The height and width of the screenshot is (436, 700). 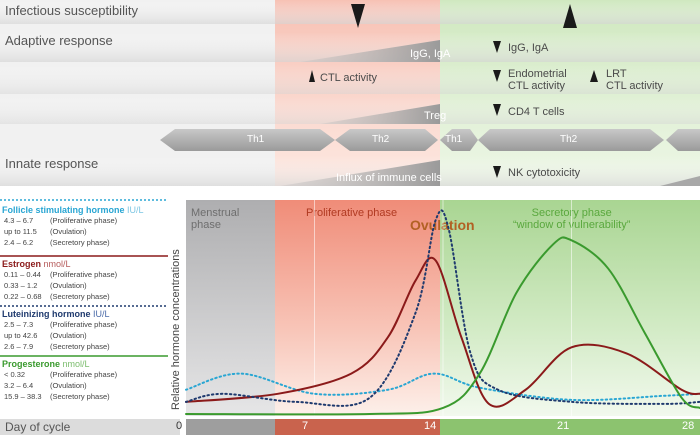 What do you see at coordinates (442, 225) in the screenshot?
I see `ovulation-label: Ovulation` at bounding box center [442, 225].